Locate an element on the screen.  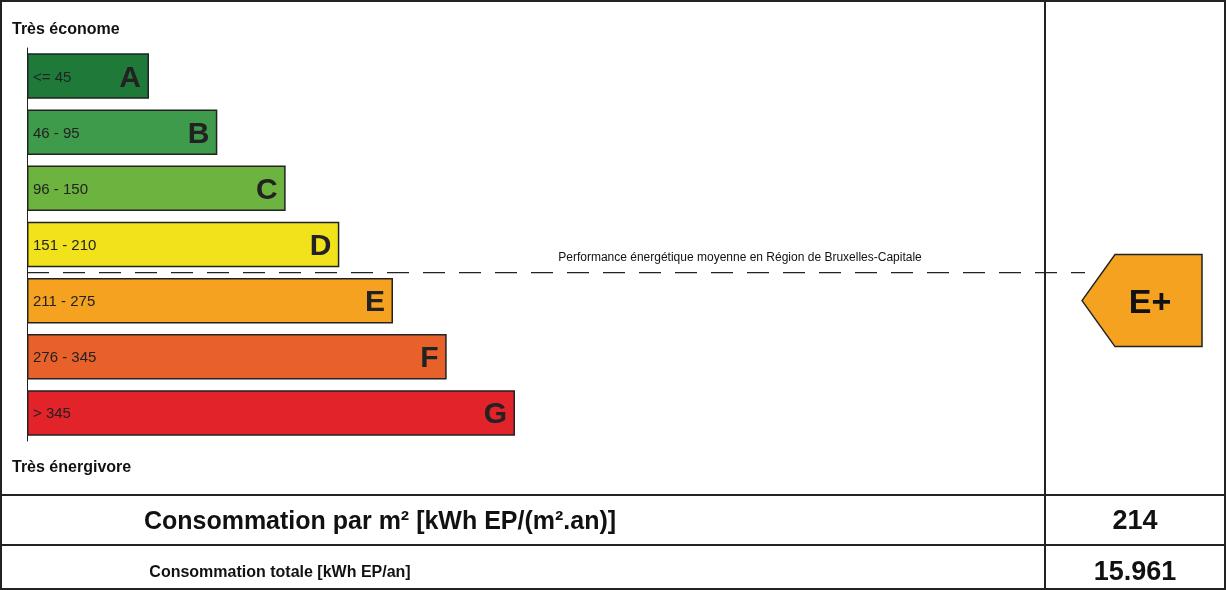
annotation: 276 - 345 is located at coordinates (65, 357).